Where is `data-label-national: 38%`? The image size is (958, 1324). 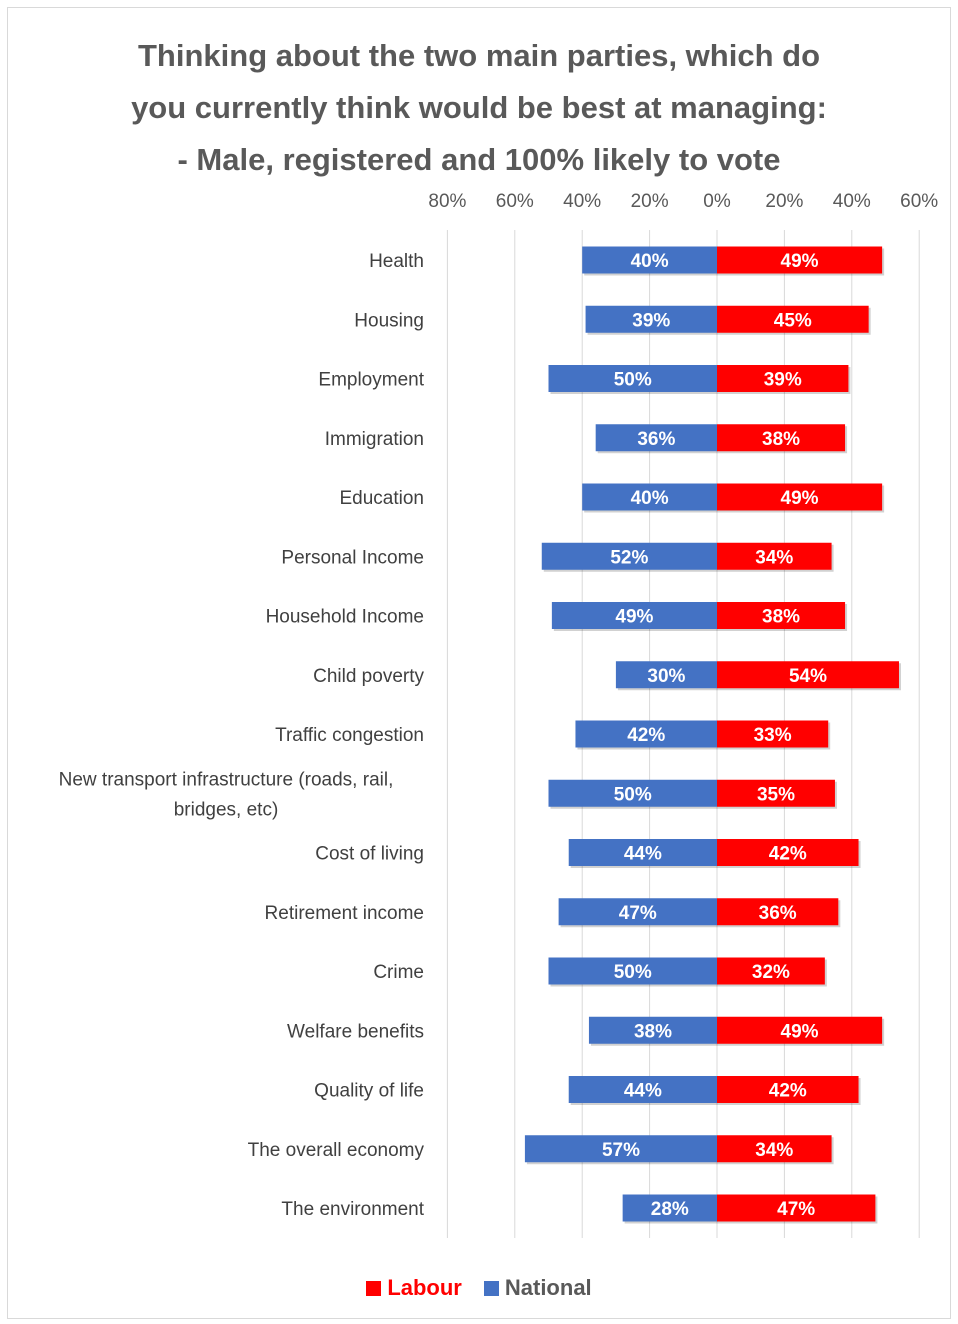 data-label-national: 38% is located at coordinates (653, 1031).